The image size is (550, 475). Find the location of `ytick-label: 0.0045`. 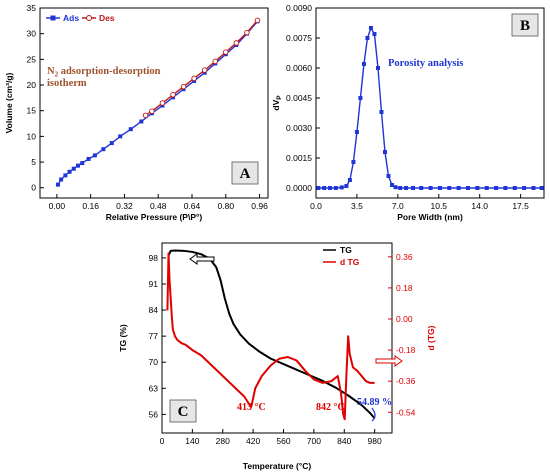

ytick-label: 0.0045 is located at coordinates (299, 98).